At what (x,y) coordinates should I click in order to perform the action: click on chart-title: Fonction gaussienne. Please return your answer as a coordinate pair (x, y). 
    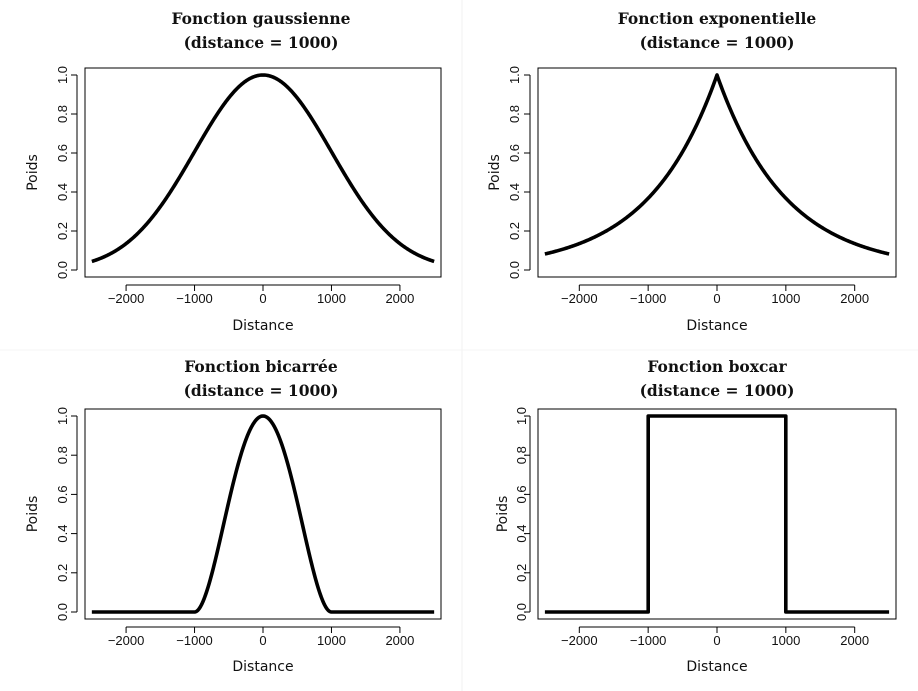
    Looking at the image, I should click on (260, 18).